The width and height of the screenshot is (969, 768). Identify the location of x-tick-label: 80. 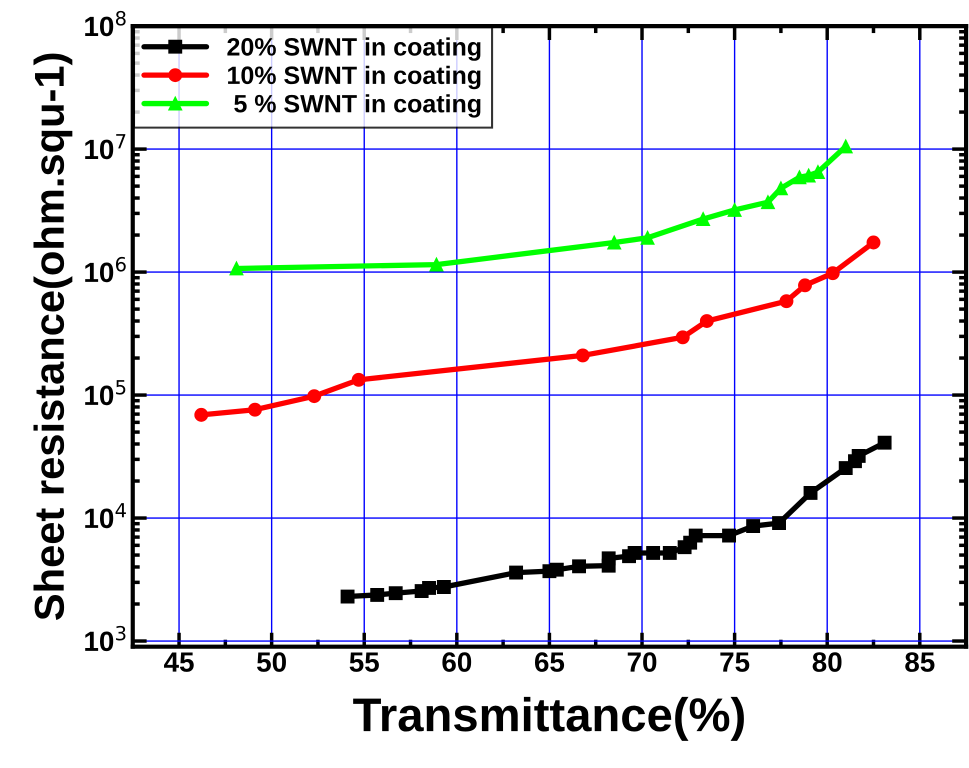
(827, 662).